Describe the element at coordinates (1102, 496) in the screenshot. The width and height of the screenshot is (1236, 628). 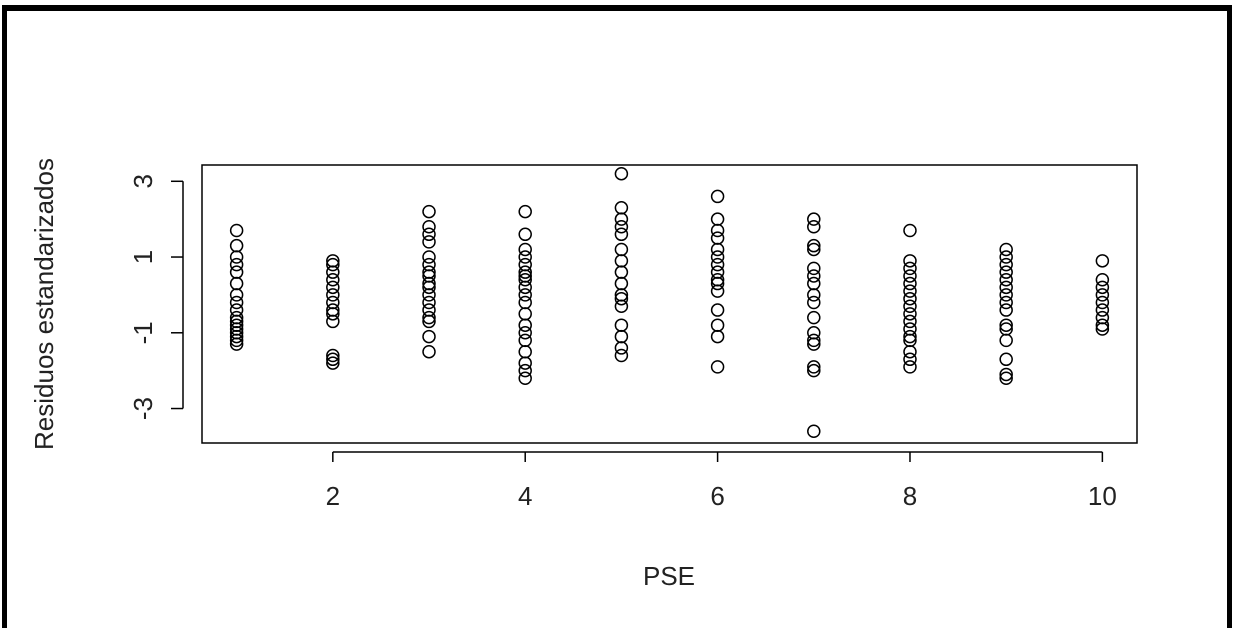
I see `x-tick-label: 10` at that location.